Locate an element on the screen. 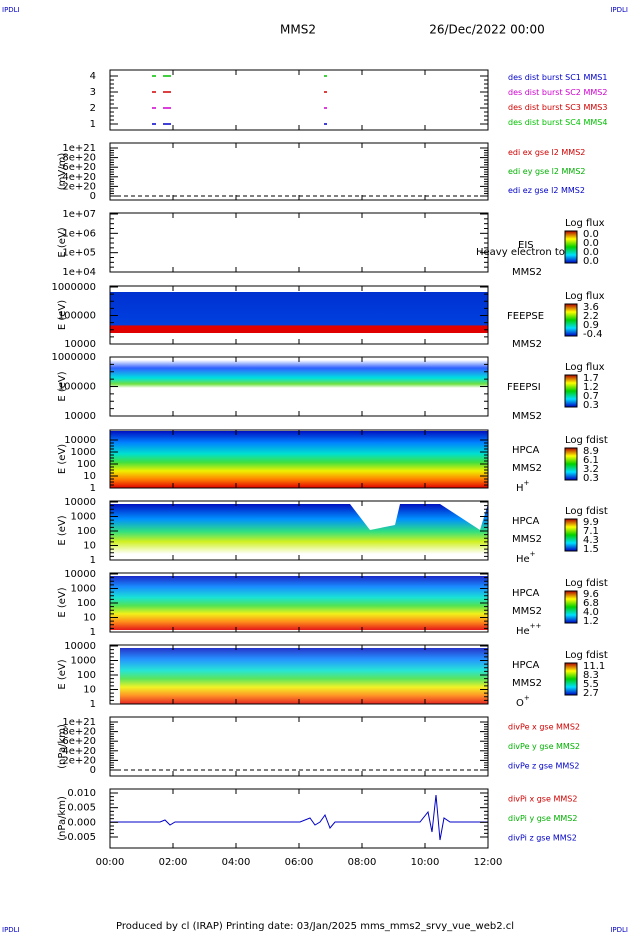 The width and height of the screenshot is (630, 934). colorbar-tick: 3.2 is located at coordinates (591, 469).